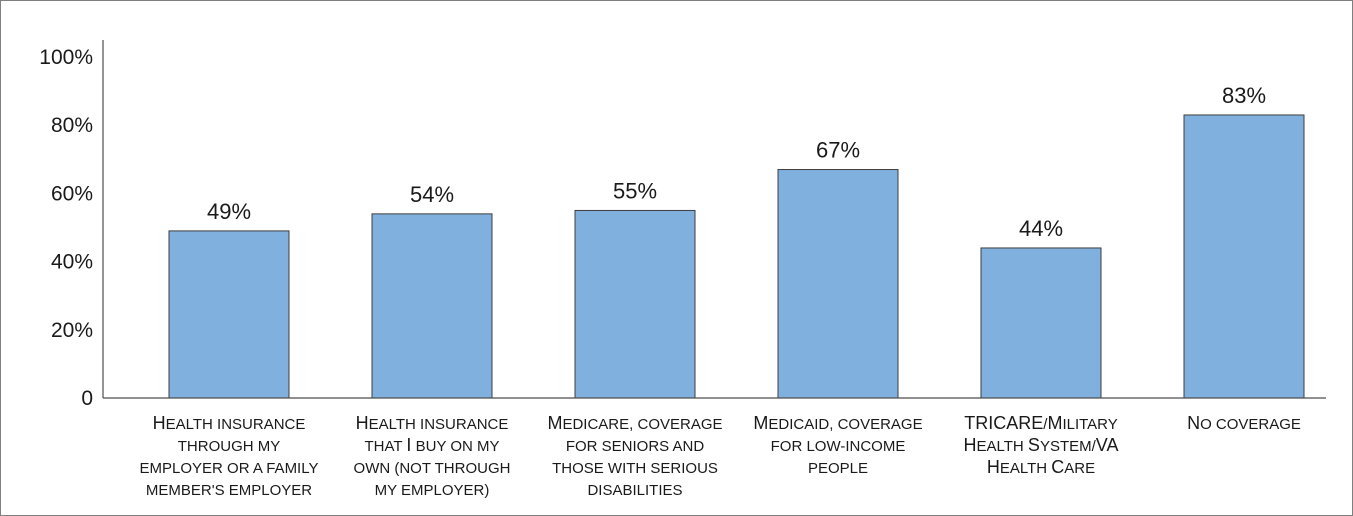 The width and height of the screenshot is (1353, 516). Describe the element at coordinates (1041, 423) in the screenshot. I see `x-tick-label: TRICARE/MILITARY` at that location.